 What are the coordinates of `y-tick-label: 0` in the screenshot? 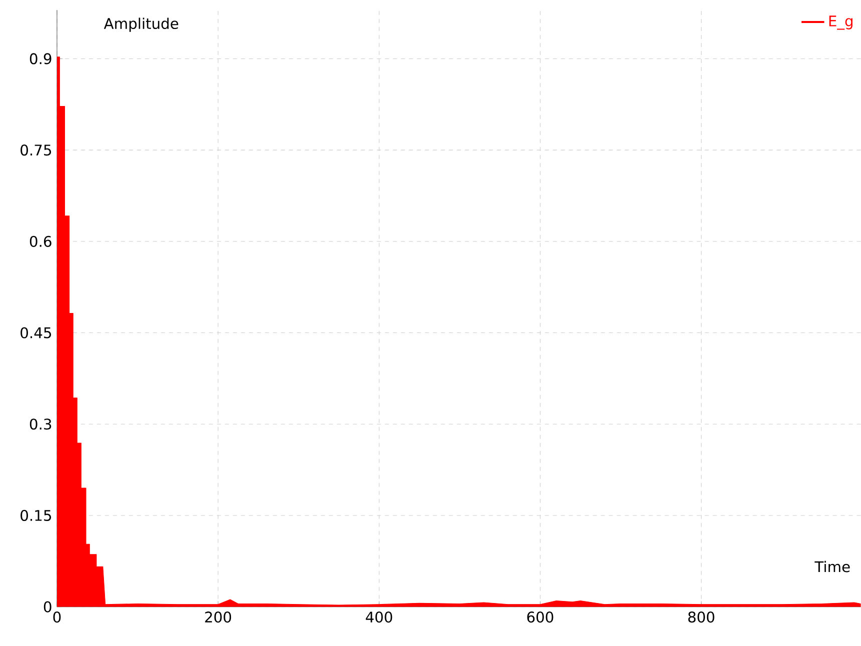 It's located at (48, 606).